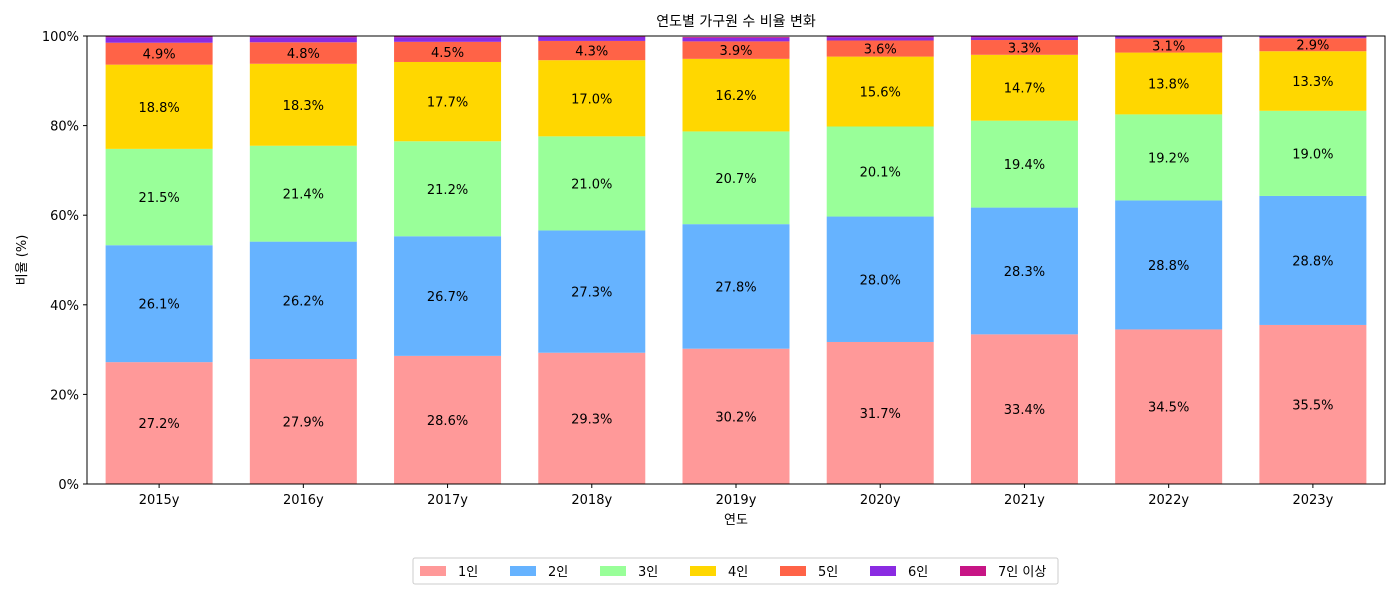 The image size is (1400, 600). I want to click on bar-segment-1-2019y, so click(736, 416).